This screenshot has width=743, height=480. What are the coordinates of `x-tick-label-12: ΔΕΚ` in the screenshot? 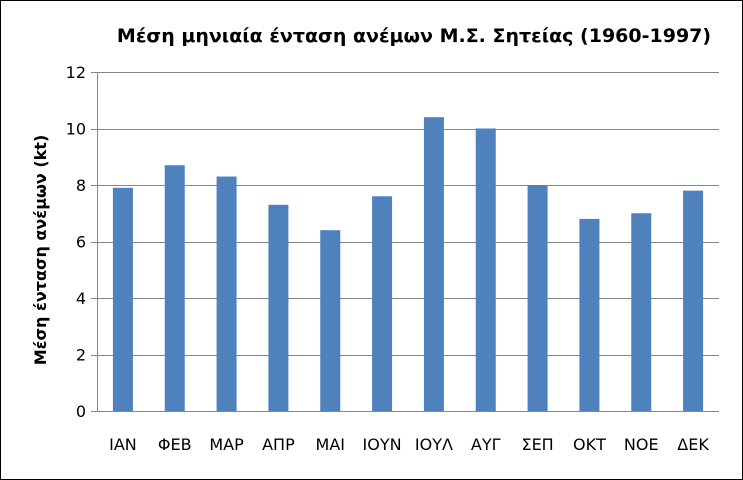 It's located at (693, 444).